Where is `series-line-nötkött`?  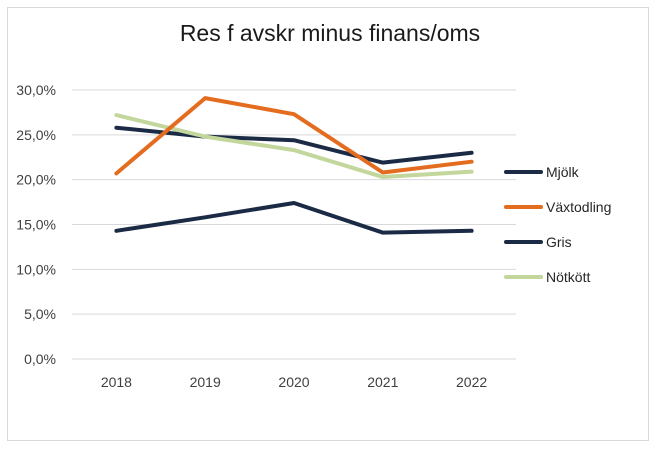 series-line-nötkött is located at coordinates (294, 146).